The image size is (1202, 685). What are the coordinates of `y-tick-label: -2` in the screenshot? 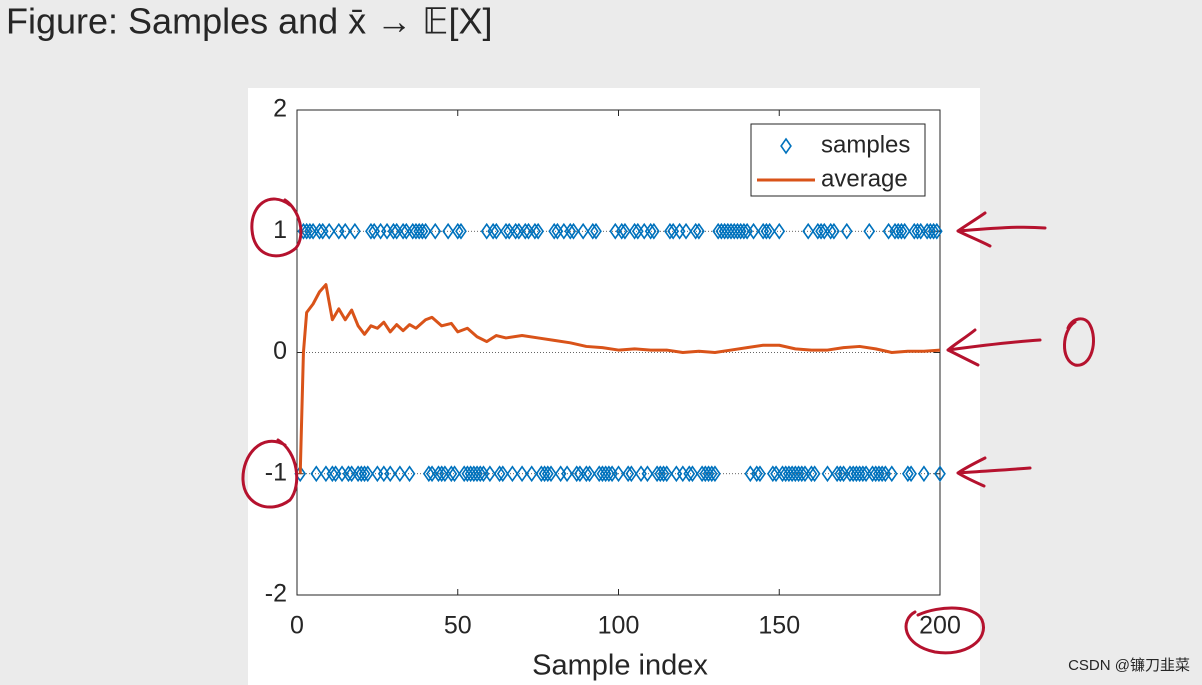 It's located at (276, 594).